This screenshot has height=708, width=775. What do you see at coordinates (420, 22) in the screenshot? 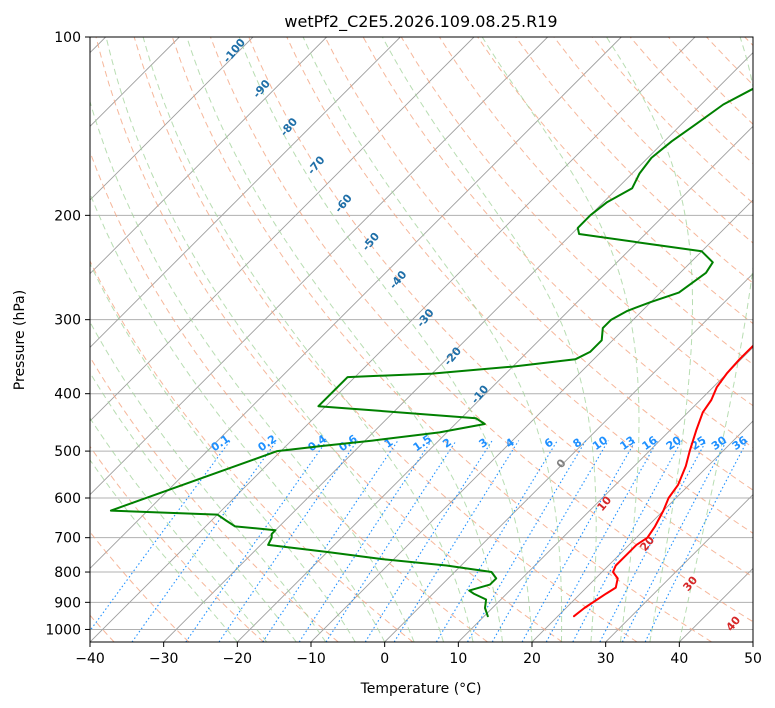
I see `chart-title: wetPf2_C2E5.2026.109.08.25.R19` at bounding box center [420, 22].